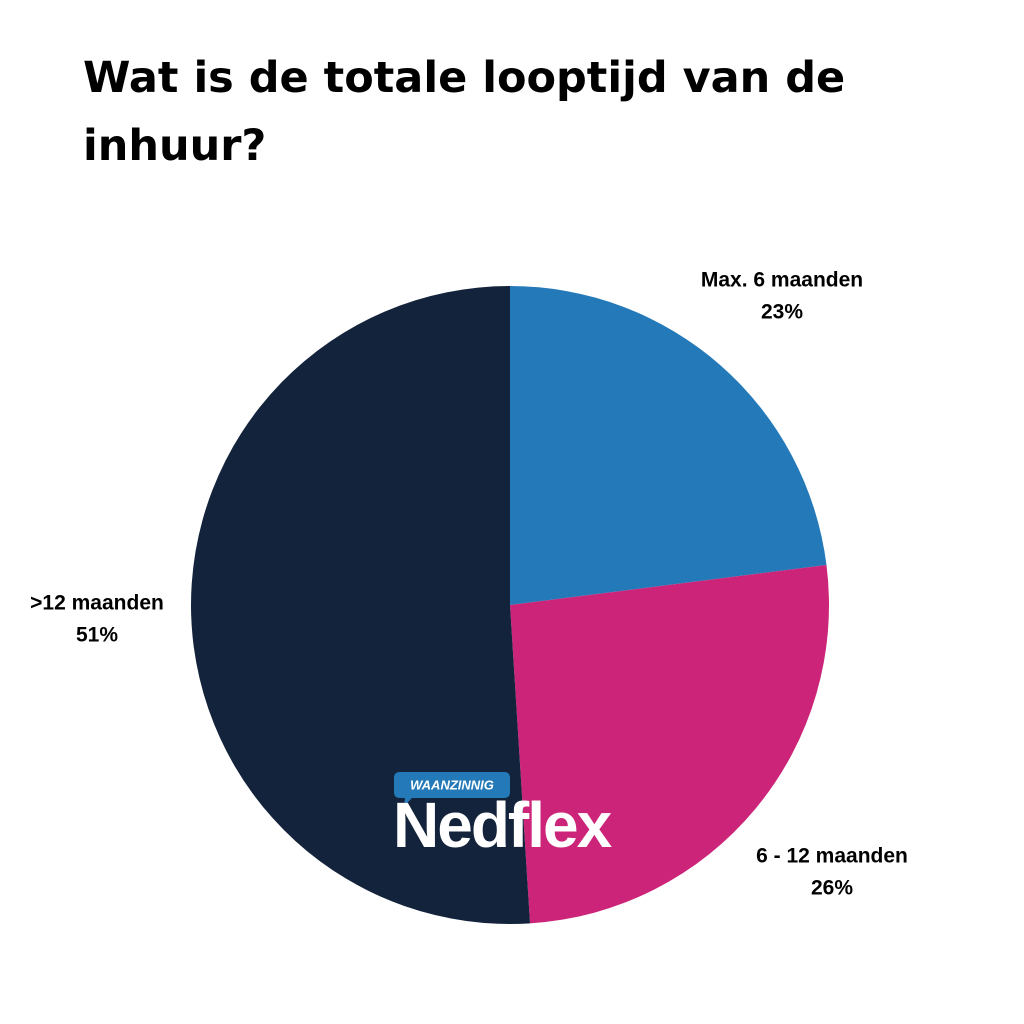 Image resolution: width=1024 pixels, height=1024 pixels. Describe the element at coordinates (503, 825) in the screenshot. I see `logo-name: Nedflex` at that location.